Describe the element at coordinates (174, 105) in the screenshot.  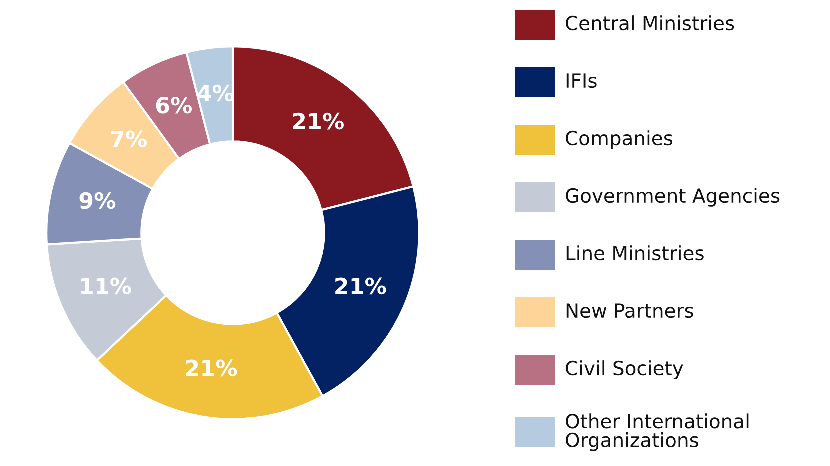
I see `data-label: 6%` at that location.